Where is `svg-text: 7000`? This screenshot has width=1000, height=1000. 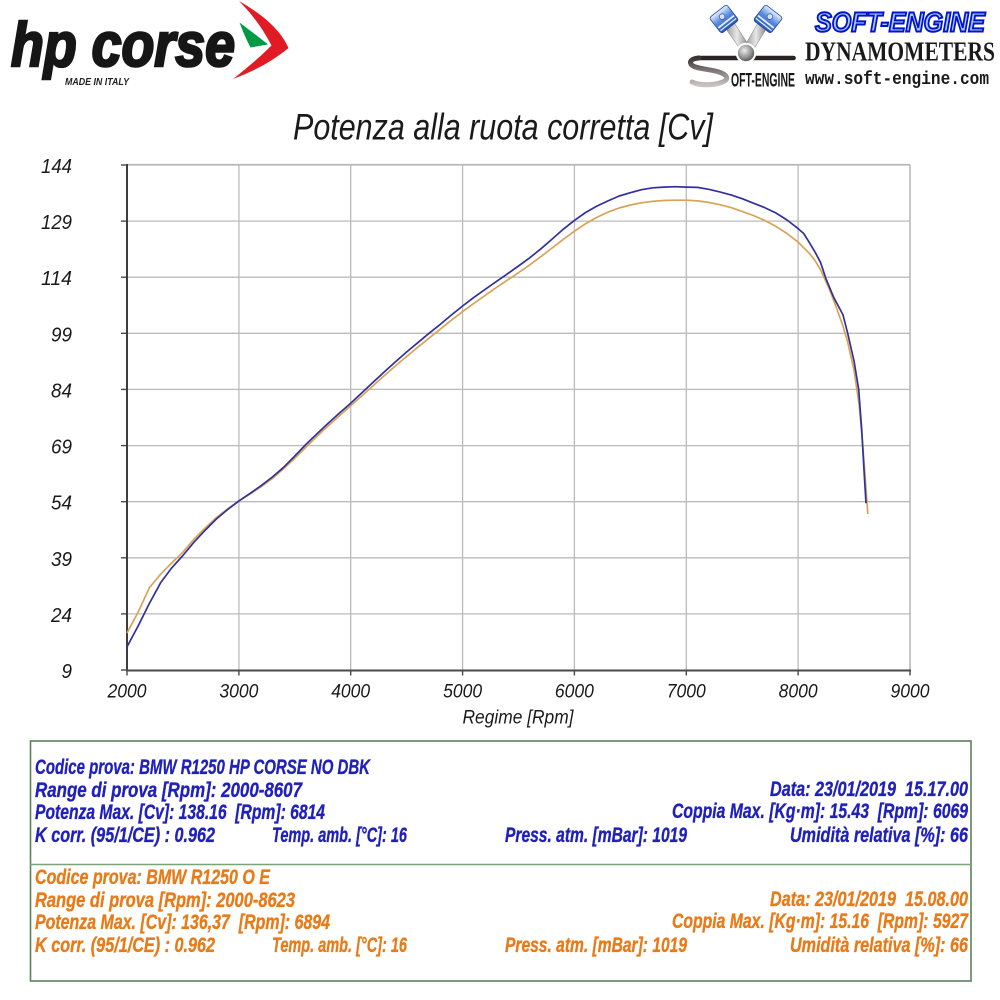 svg-text: 7000 is located at coordinates (686, 691).